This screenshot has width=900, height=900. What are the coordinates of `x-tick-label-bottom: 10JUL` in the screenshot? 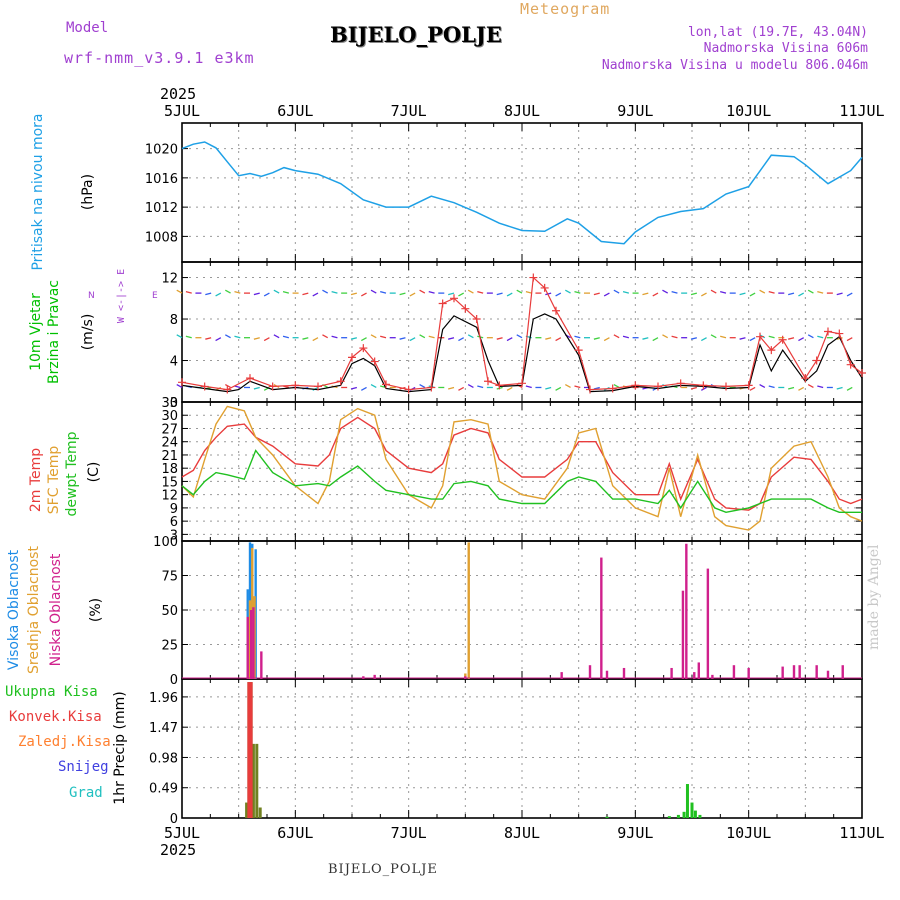 It's located at (748, 833).